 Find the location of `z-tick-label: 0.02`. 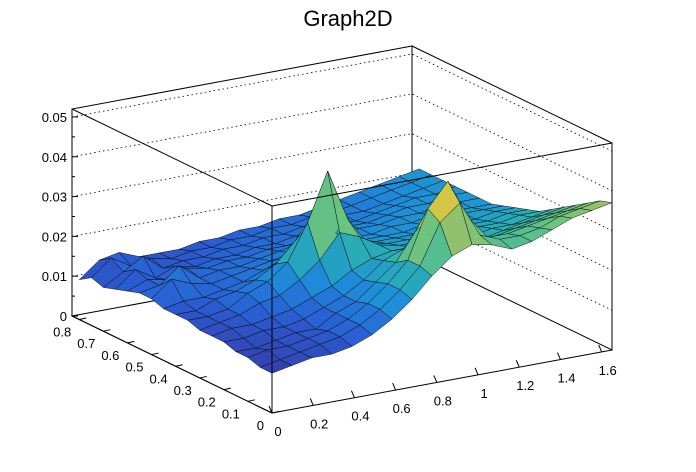

z-tick-label: 0.02 is located at coordinates (54, 236).